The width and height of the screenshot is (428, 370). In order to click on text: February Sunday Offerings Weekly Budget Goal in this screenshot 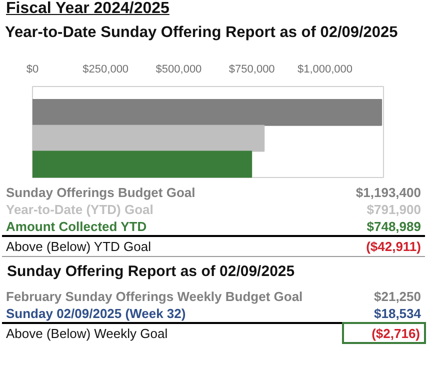, I will do `click(154, 296)`.